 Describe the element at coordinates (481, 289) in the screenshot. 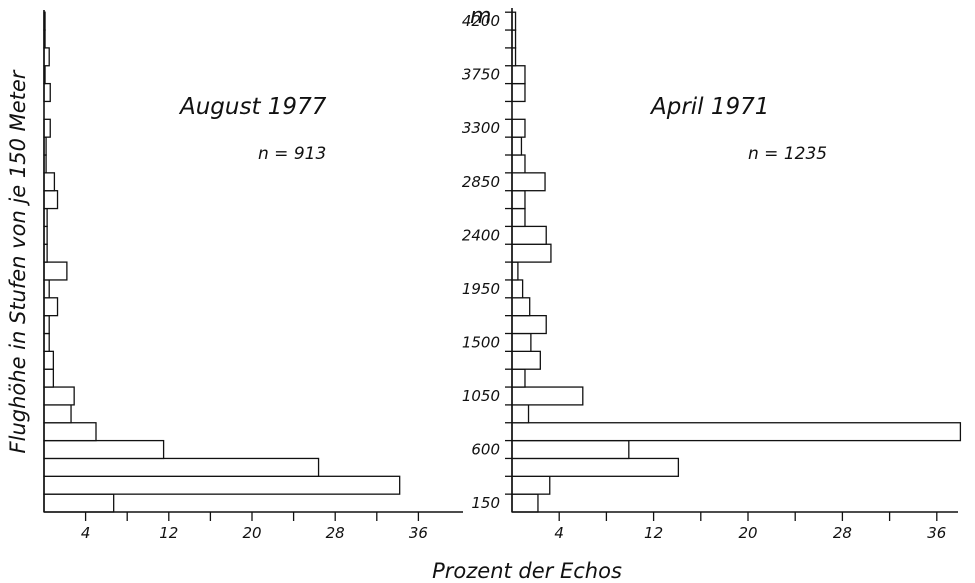

I see `y-tick-label: 1950` at that location.